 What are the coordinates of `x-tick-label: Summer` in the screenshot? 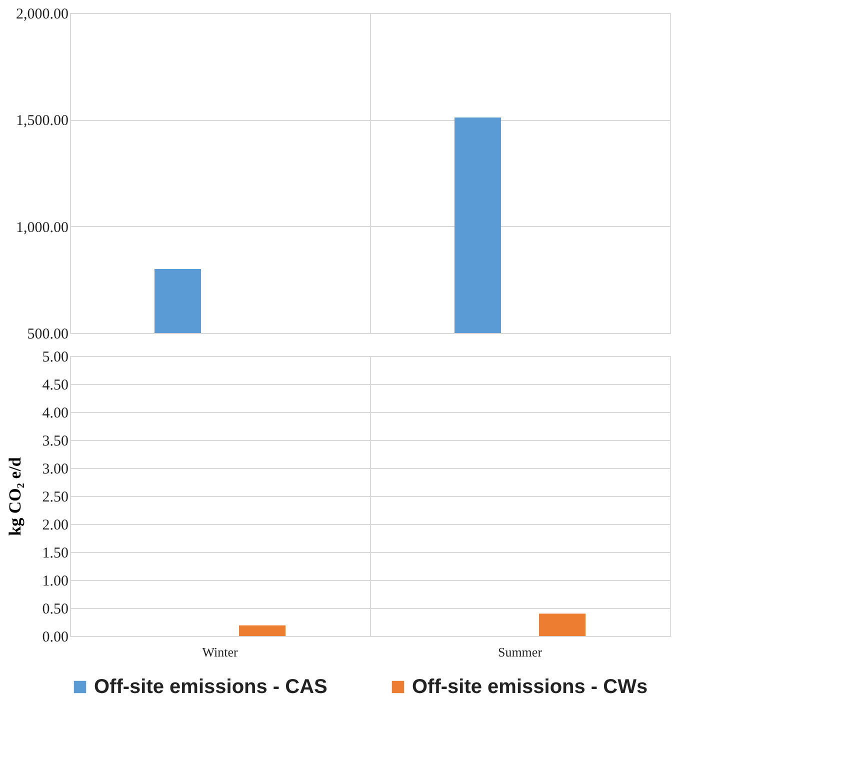 It's located at (520, 652).